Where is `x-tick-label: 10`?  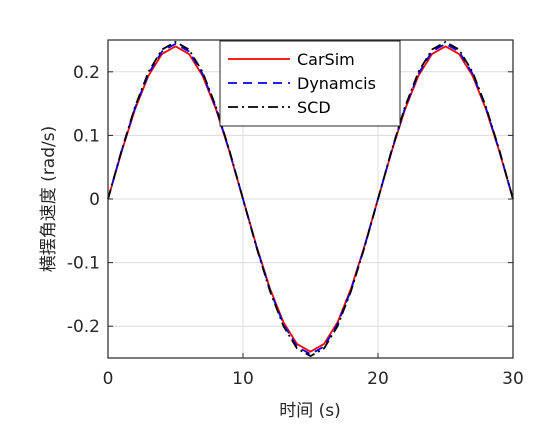
x-tick-label: 10 is located at coordinates (243, 379).